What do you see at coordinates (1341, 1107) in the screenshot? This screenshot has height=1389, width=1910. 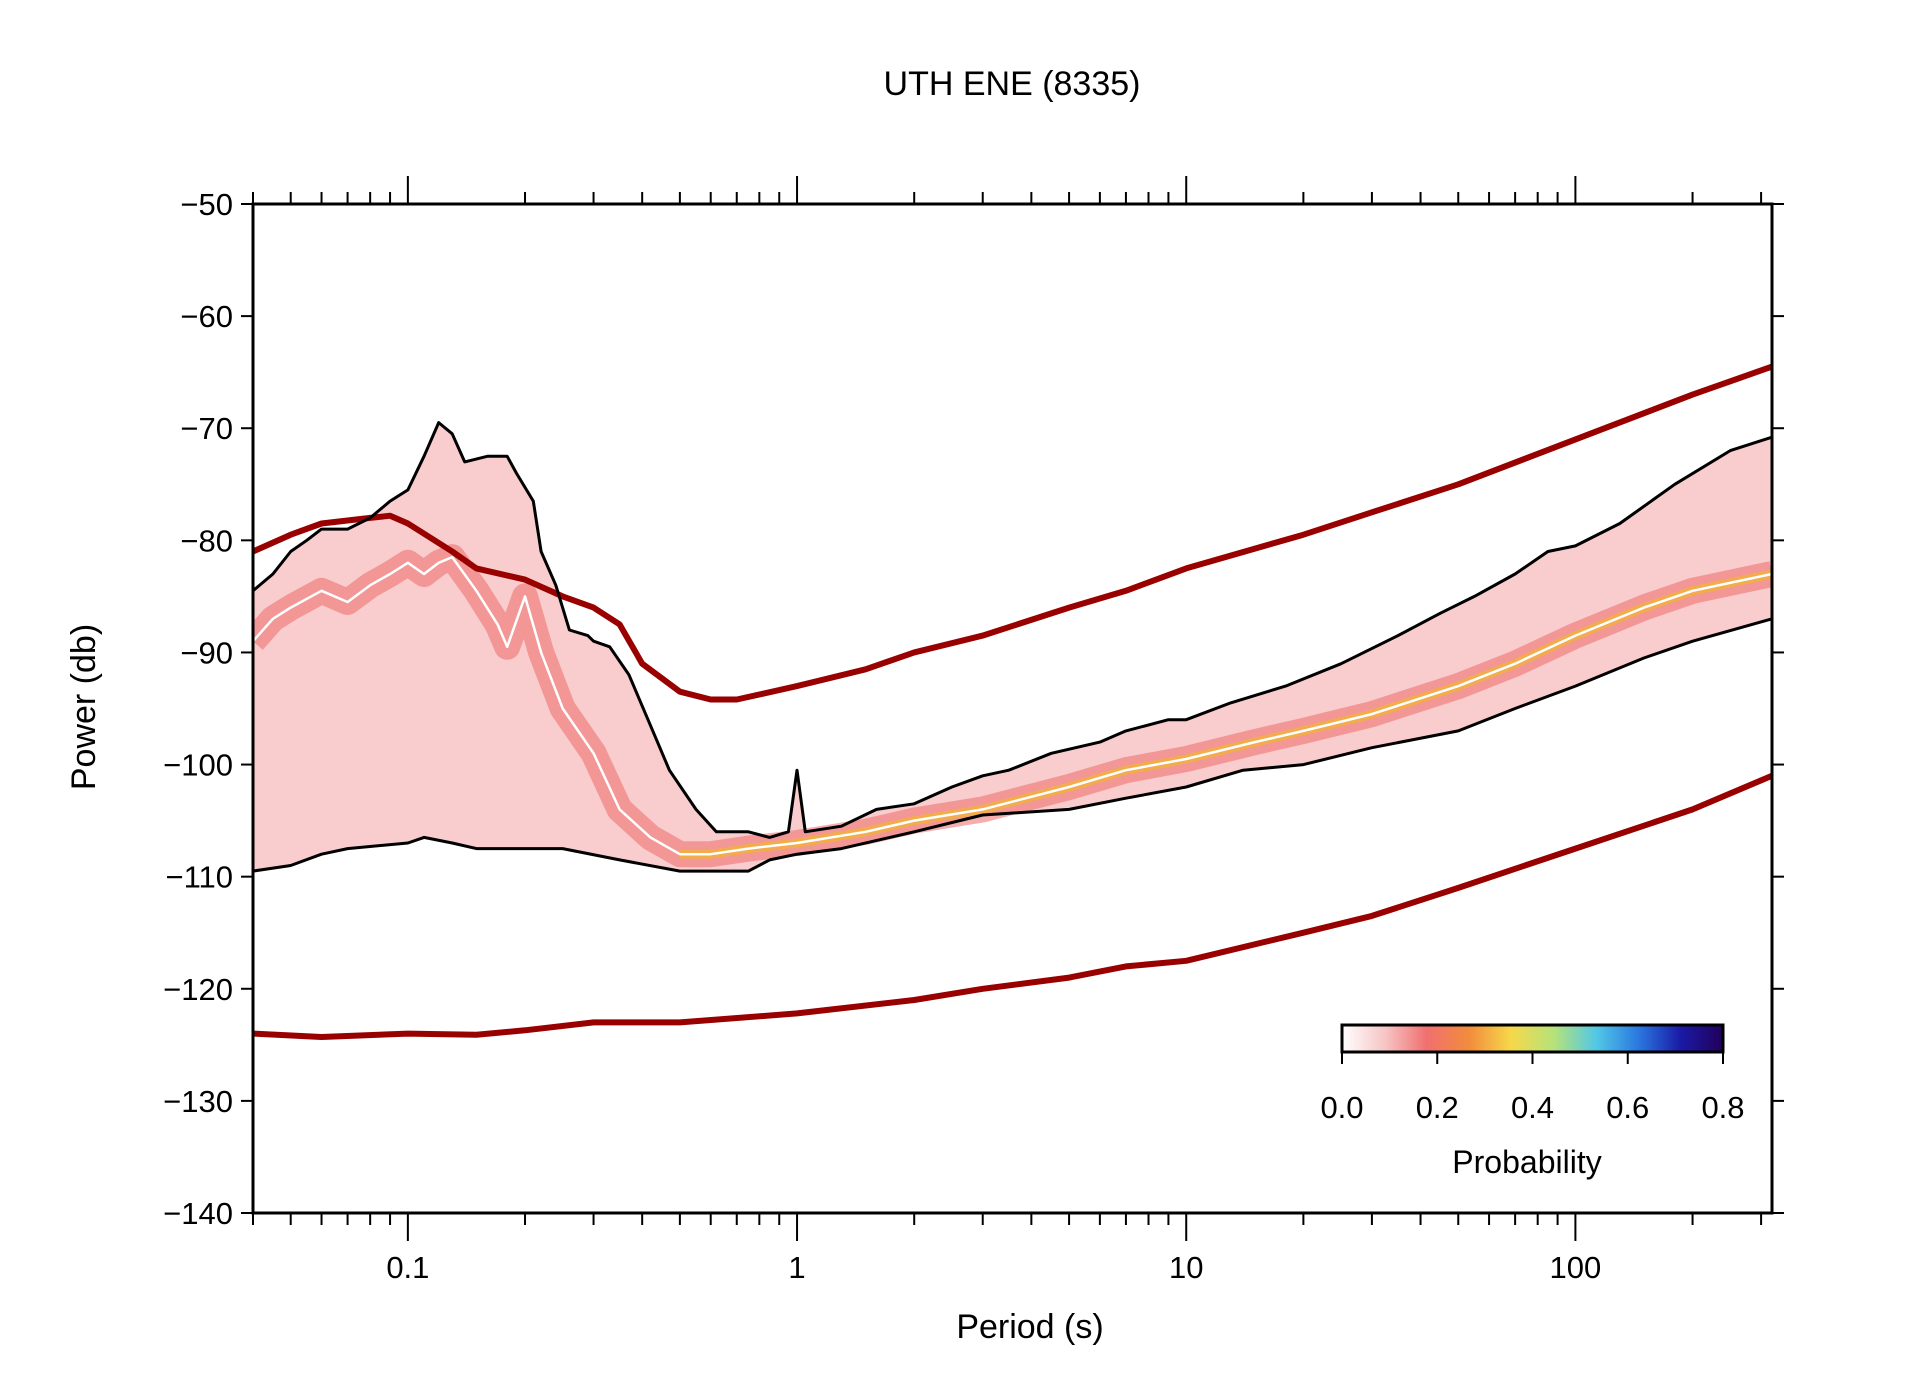 I see `colorbar-tick-label: 0.0` at bounding box center [1341, 1107].